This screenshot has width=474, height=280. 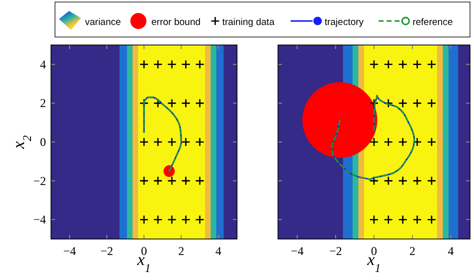 I want to click on y-tick-label: −4, so click(x=39, y=219).